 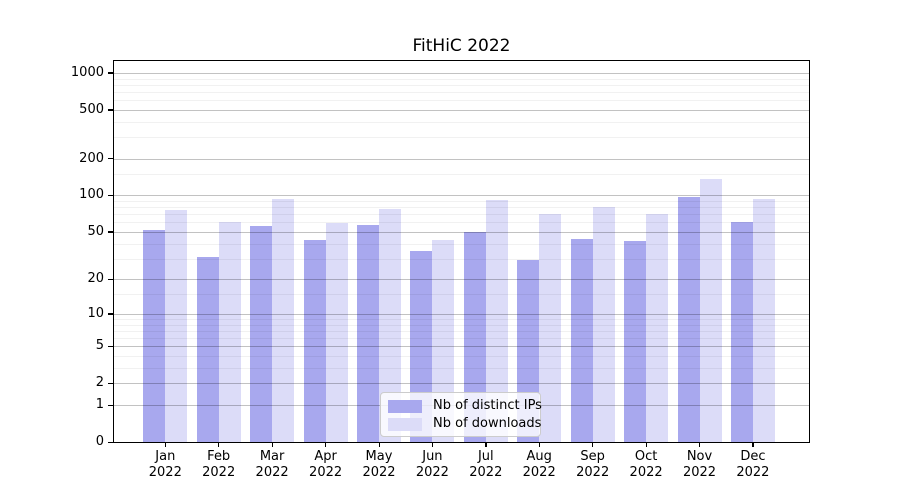 I want to click on bar-nb-of-distinct-ips-oct-2022, so click(x=635, y=341).